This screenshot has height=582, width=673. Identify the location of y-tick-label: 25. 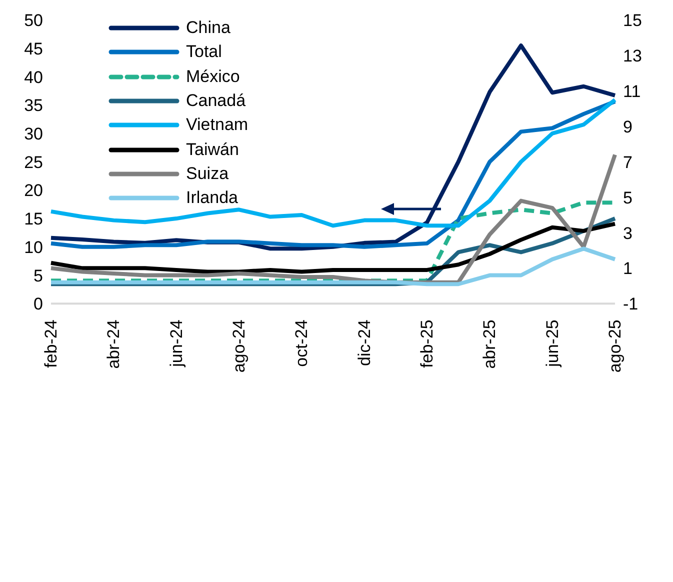
(33, 162).